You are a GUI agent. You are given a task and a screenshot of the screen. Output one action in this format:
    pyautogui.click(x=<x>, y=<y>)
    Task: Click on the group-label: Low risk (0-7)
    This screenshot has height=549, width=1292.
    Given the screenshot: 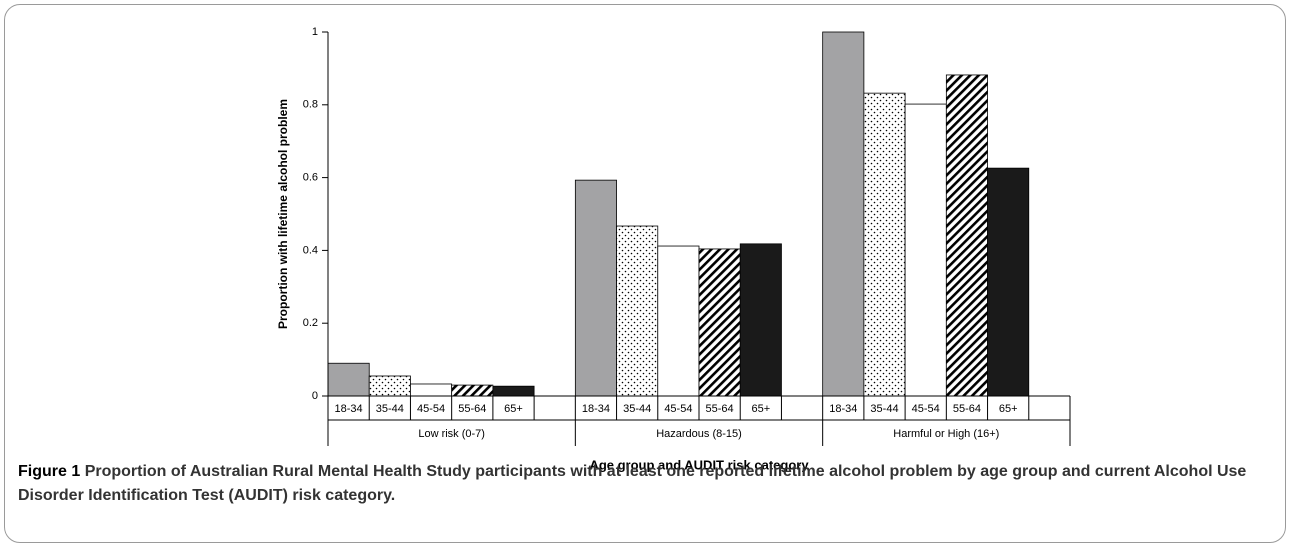 What is the action you would take?
    pyautogui.click(x=451, y=434)
    